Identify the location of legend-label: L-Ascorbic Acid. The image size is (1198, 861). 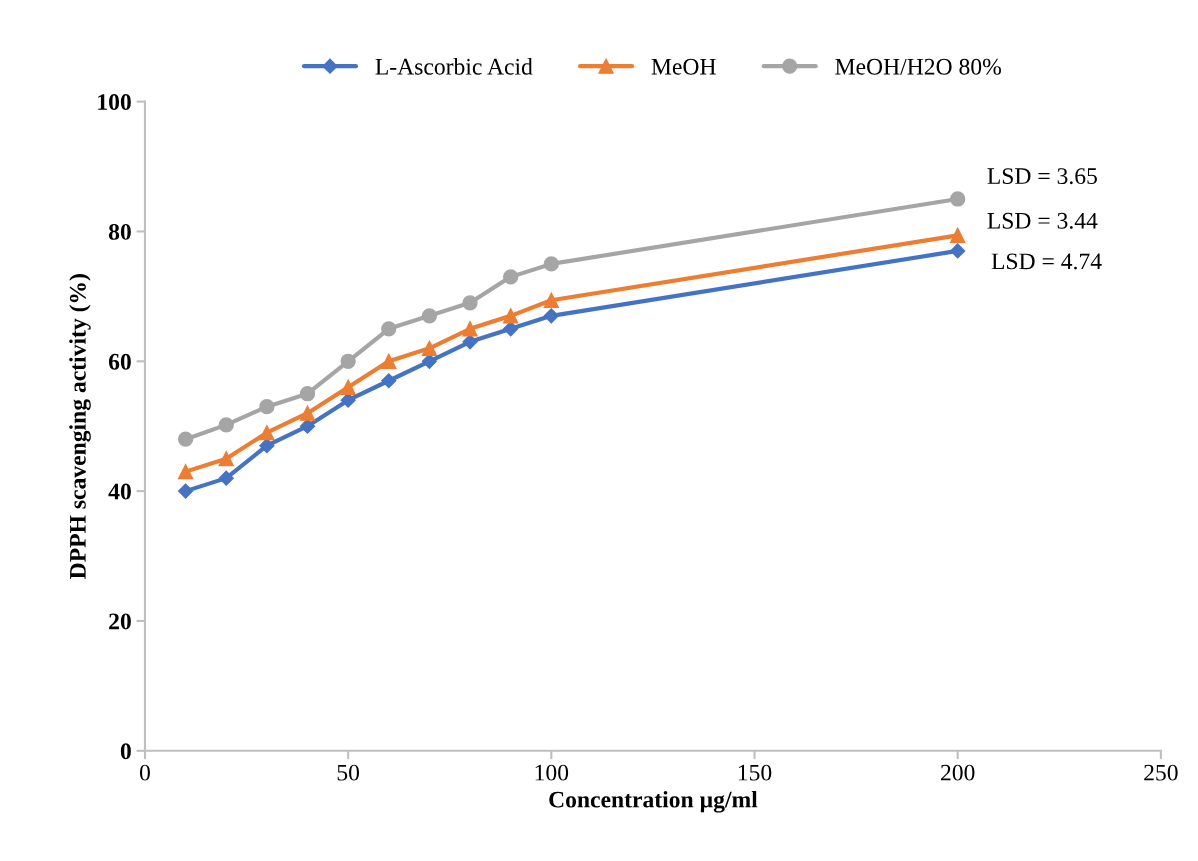
(454, 66).